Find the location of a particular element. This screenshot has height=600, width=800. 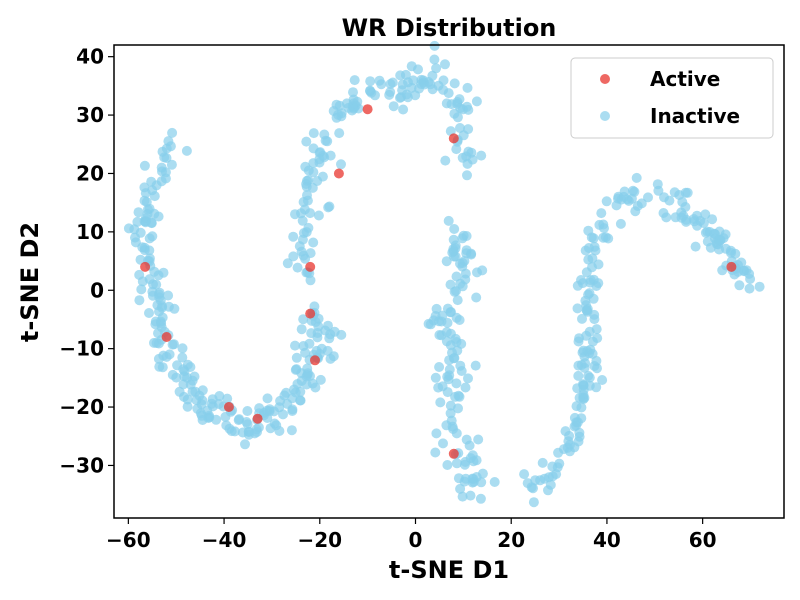

legend-label-active: Active is located at coordinates (685, 79).